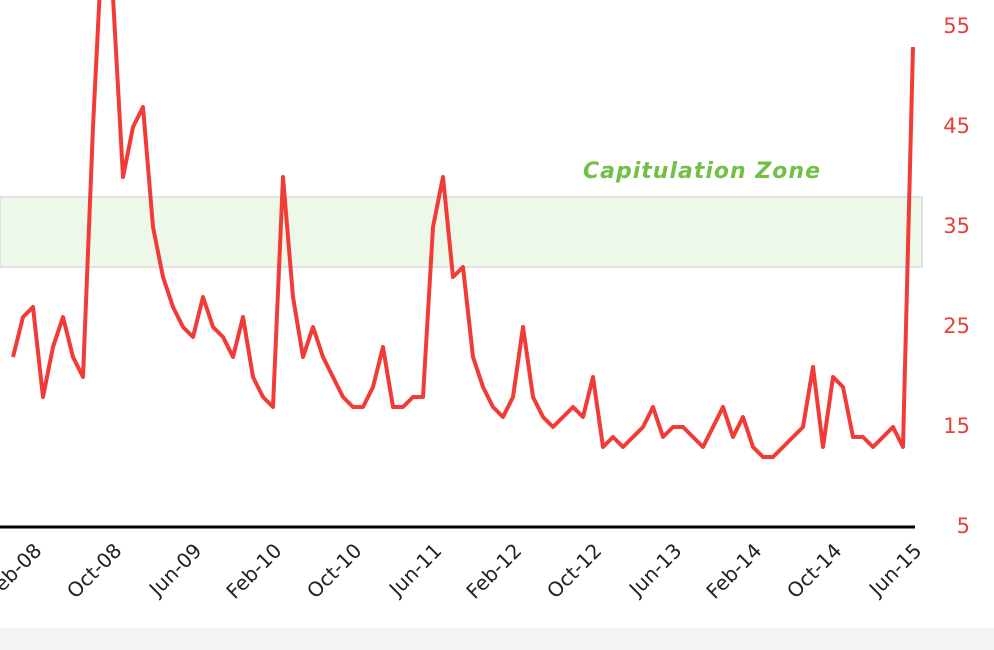  I want to click on y-tick-label: 45, so click(956, 126).